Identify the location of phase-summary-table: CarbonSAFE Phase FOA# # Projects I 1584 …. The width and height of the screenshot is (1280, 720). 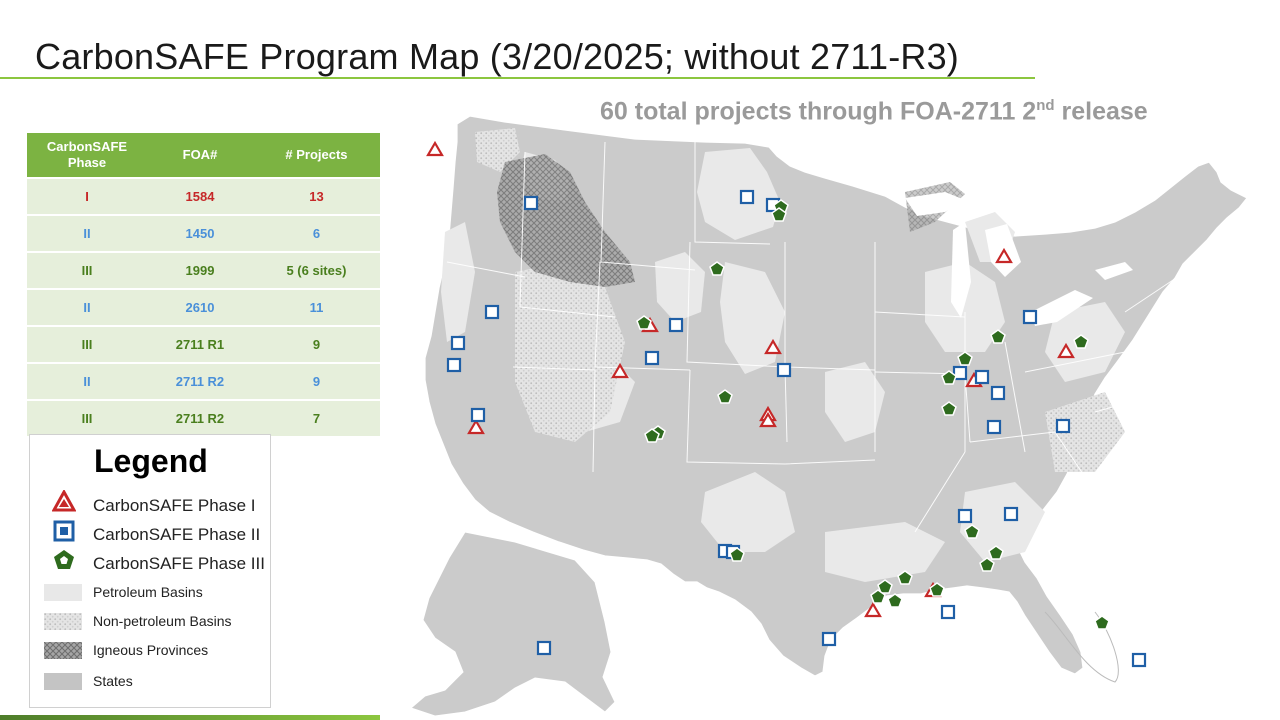
(203, 284).